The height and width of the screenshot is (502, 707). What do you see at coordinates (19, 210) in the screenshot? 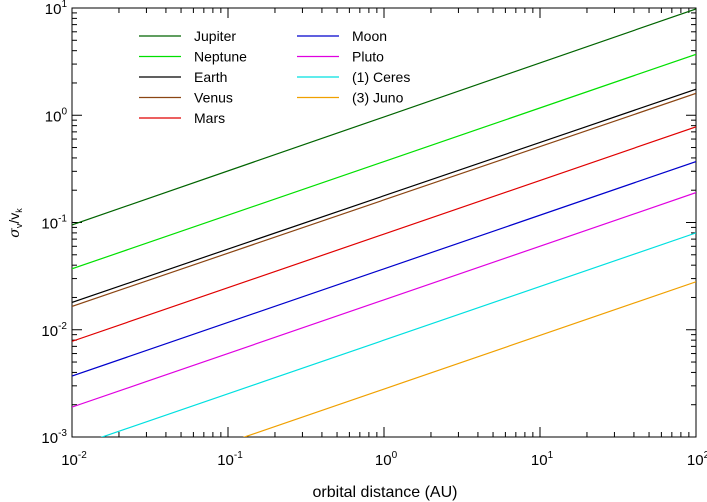
I see `y-axis-label-k-sub: k` at bounding box center [19, 210].